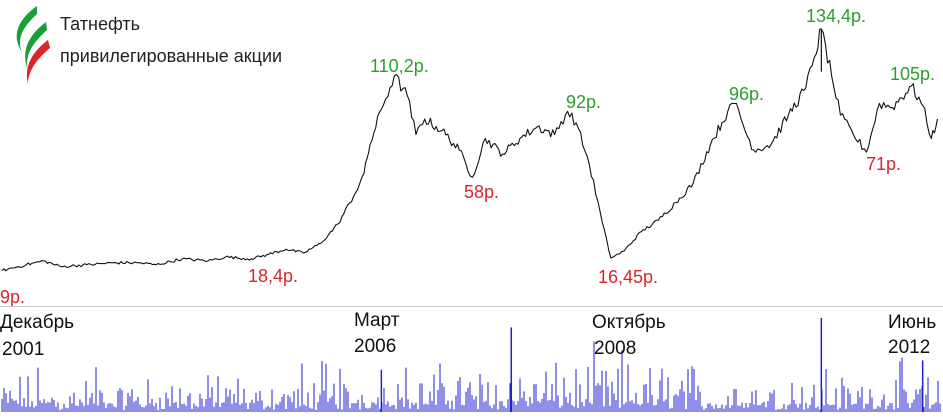  Describe the element at coordinates (836, 16) in the screenshot. I see `price-high-label: 134,4р.` at that location.